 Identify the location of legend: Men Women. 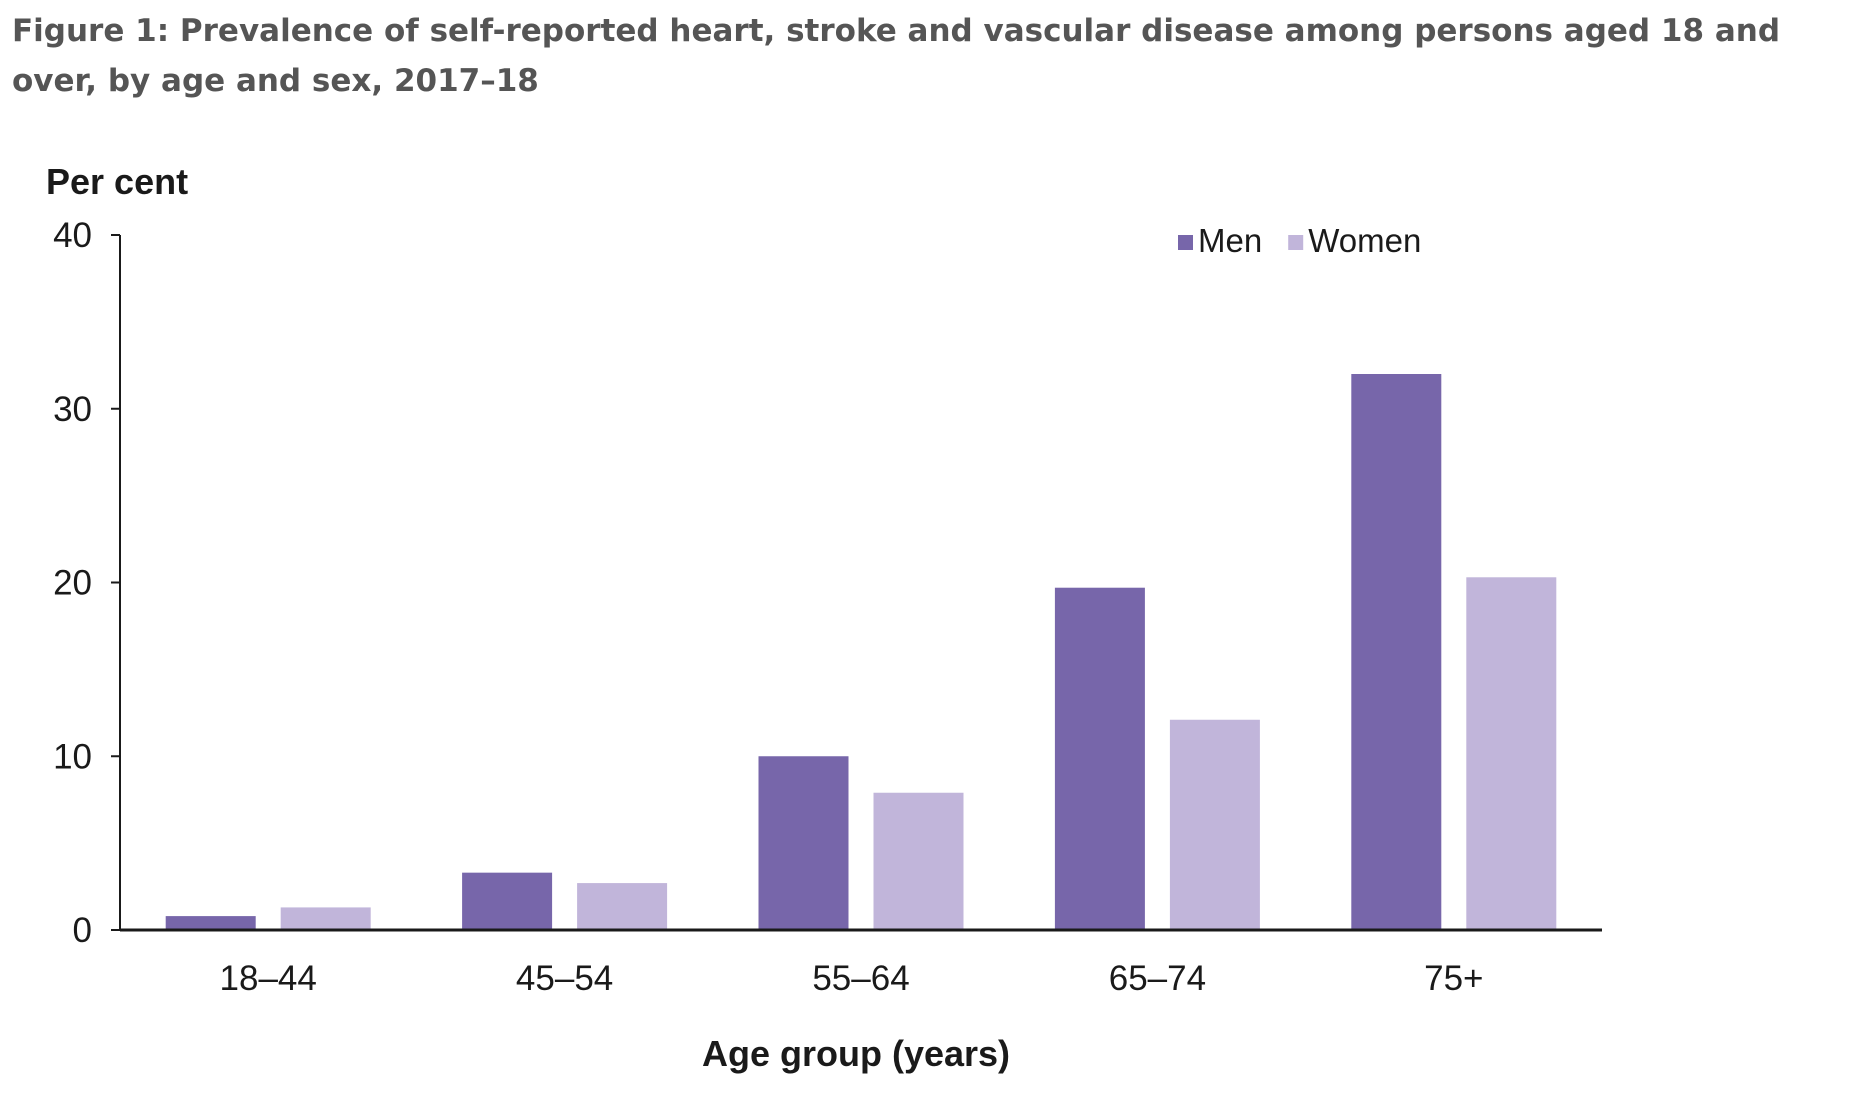
(1299, 240).